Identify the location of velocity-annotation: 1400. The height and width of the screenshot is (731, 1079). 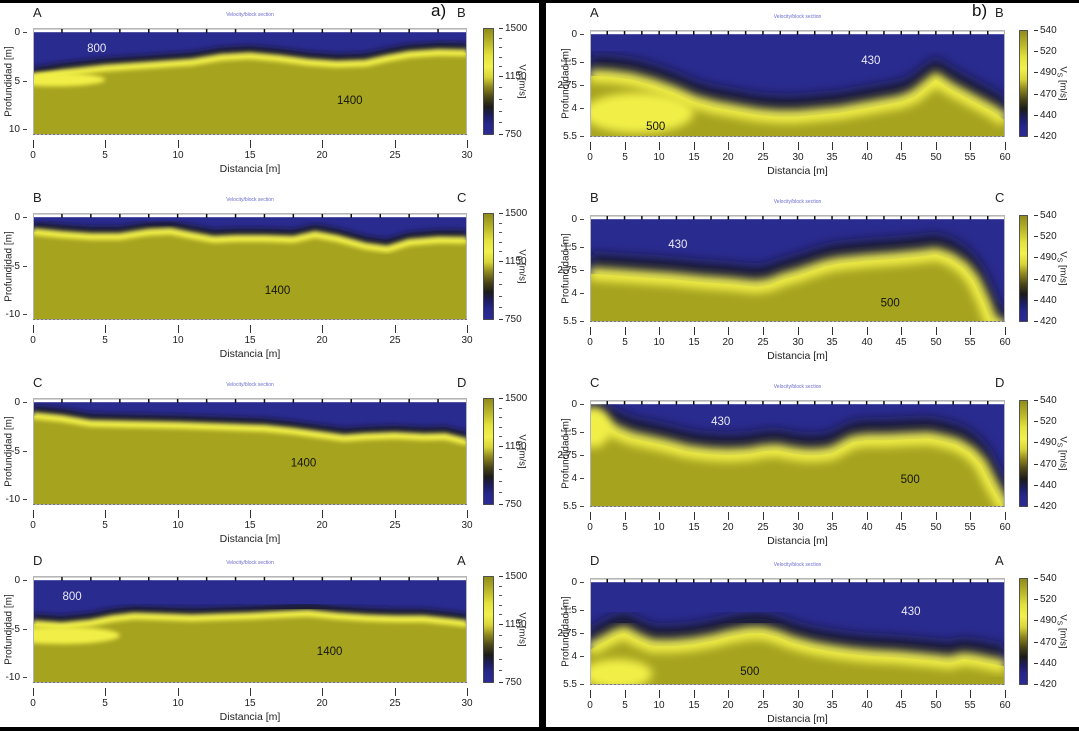
(330, 652).